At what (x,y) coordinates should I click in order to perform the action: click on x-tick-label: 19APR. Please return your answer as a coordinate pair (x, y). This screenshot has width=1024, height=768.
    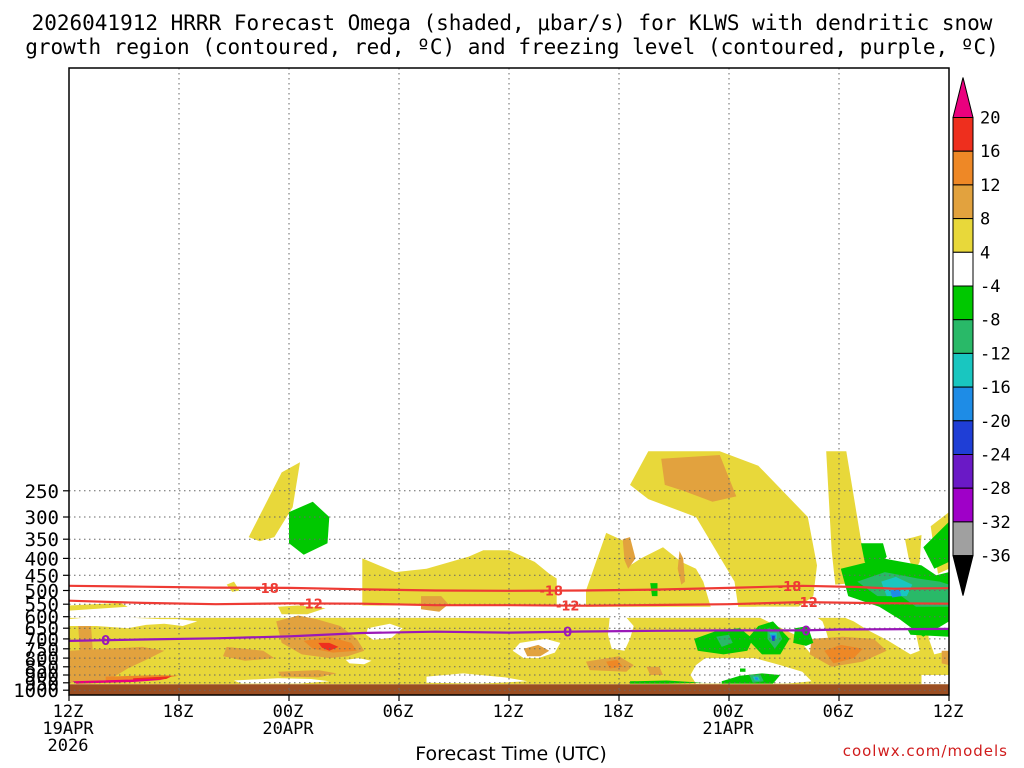
    Looking at the image, I should click on (68, 729).